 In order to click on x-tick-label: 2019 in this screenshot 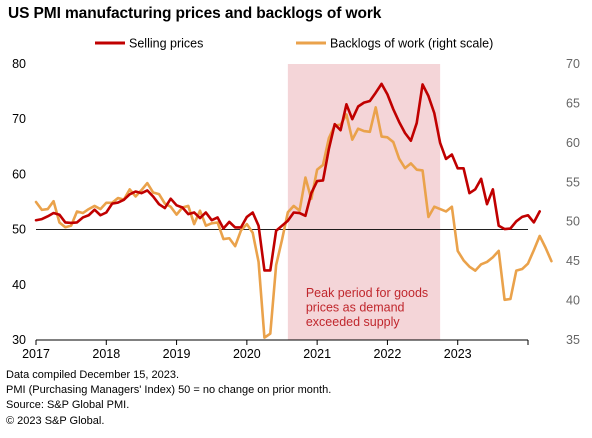, I will do `click(177, 354)`.